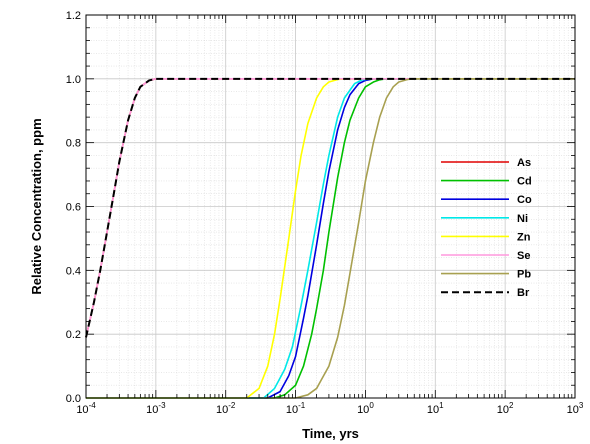  I want to click on x-tick-label: 10⁻³, so click(156, 408).